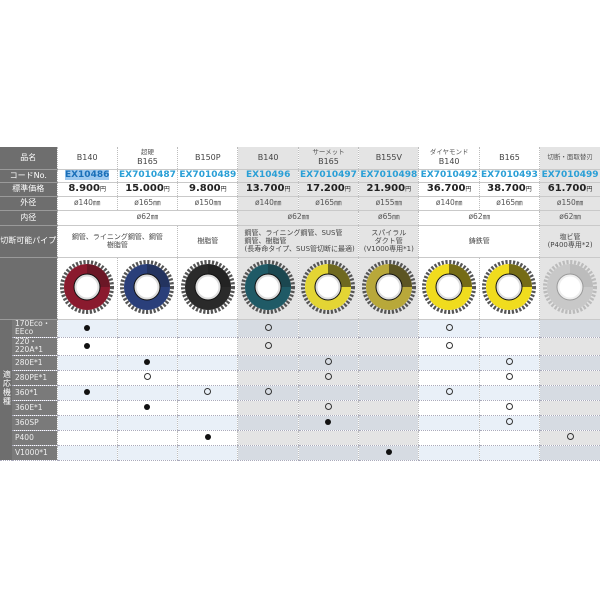 The height and width of the screenshot is (600, 600). What do you see at coordinates (268, 175) in the screenshot?
I see `product-code: EX10496` at bounding box center [268, 175].